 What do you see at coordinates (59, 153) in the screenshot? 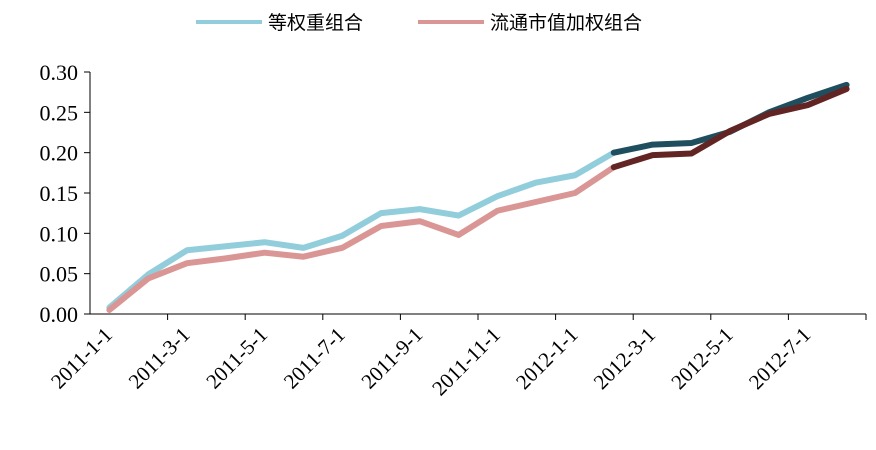
I see `y-tick-label: 0.20` at bounding box center [59, 153].